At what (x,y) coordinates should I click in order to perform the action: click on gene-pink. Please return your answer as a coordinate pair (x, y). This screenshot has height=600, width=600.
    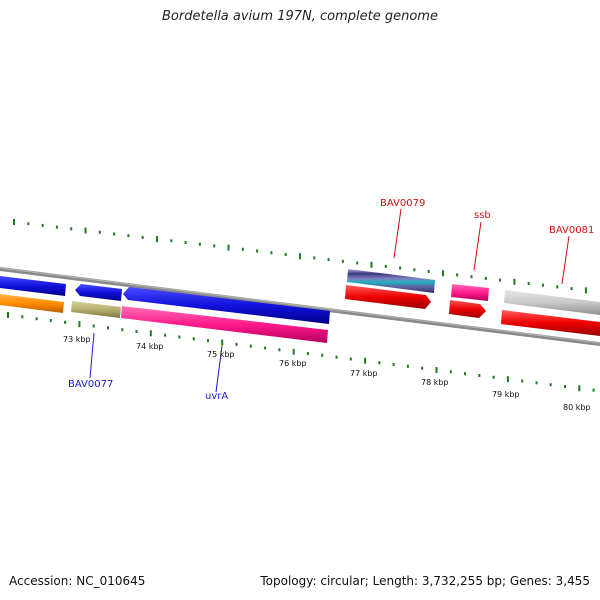
    Looking at the image, I should click on (224, 324).